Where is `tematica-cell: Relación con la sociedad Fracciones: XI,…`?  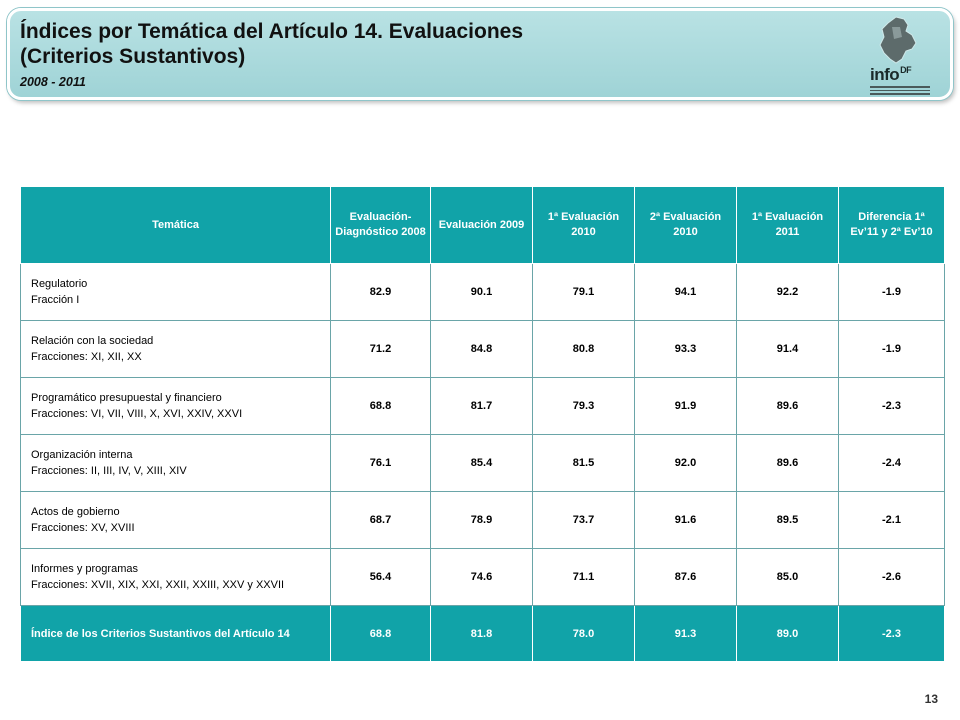 tematica-cell: Relación con la sociedad Fracciones: XI,… is located at coordinates (175, 349).